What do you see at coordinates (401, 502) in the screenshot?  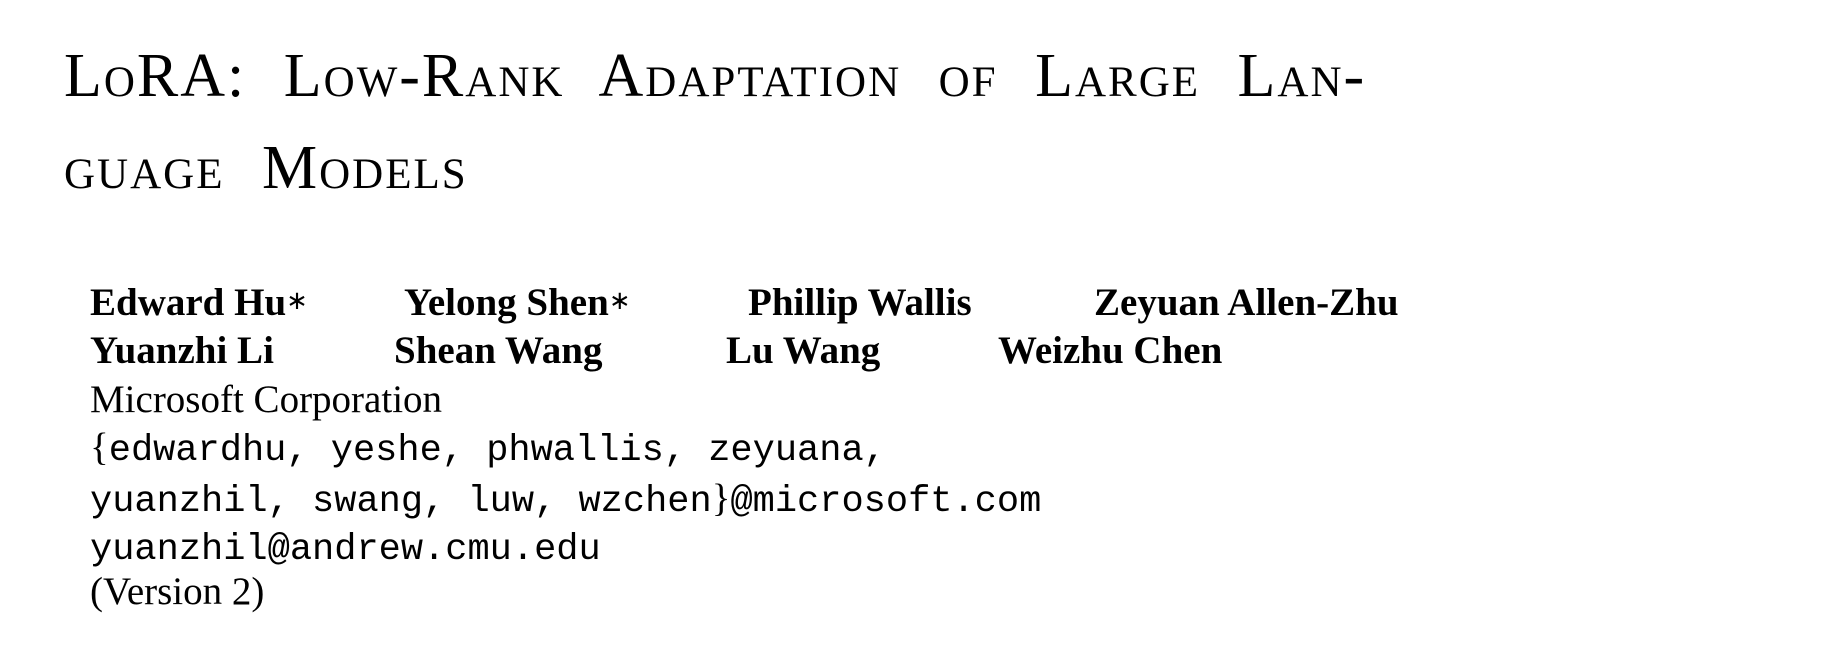 I see `email-usernames-2: yuanzhil, swang, luw, wzchen` at bounding box center [401, 502].